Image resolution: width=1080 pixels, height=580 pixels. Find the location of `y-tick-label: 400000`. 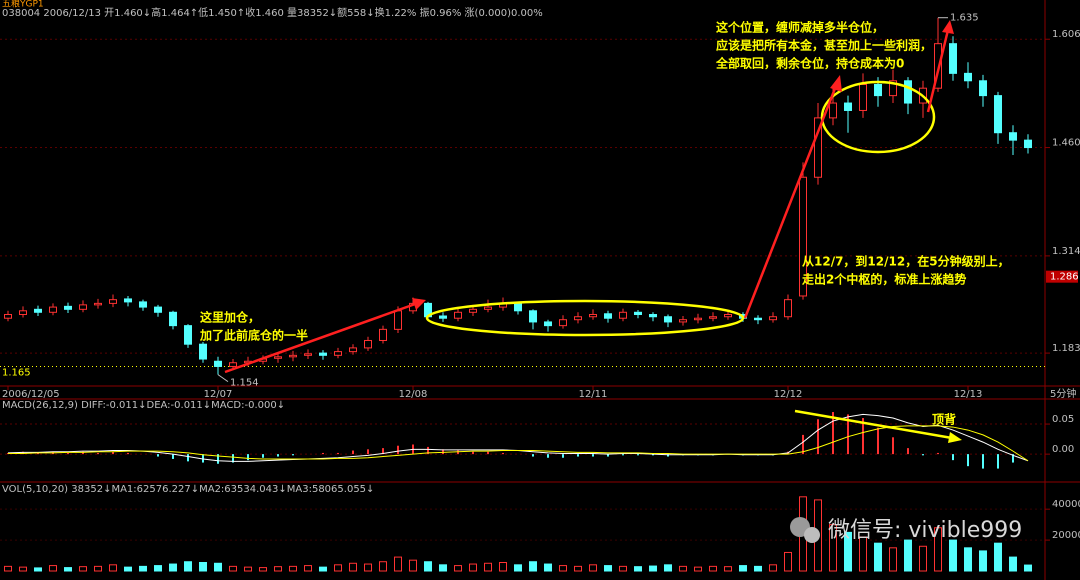

y-tick-label: 400000 is located at coordinates (1066, 504).